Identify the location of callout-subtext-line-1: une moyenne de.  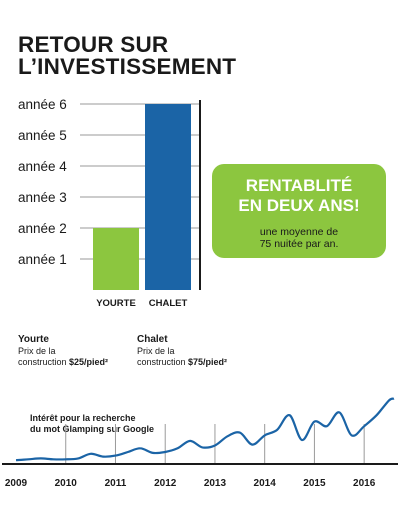
(299, 232).